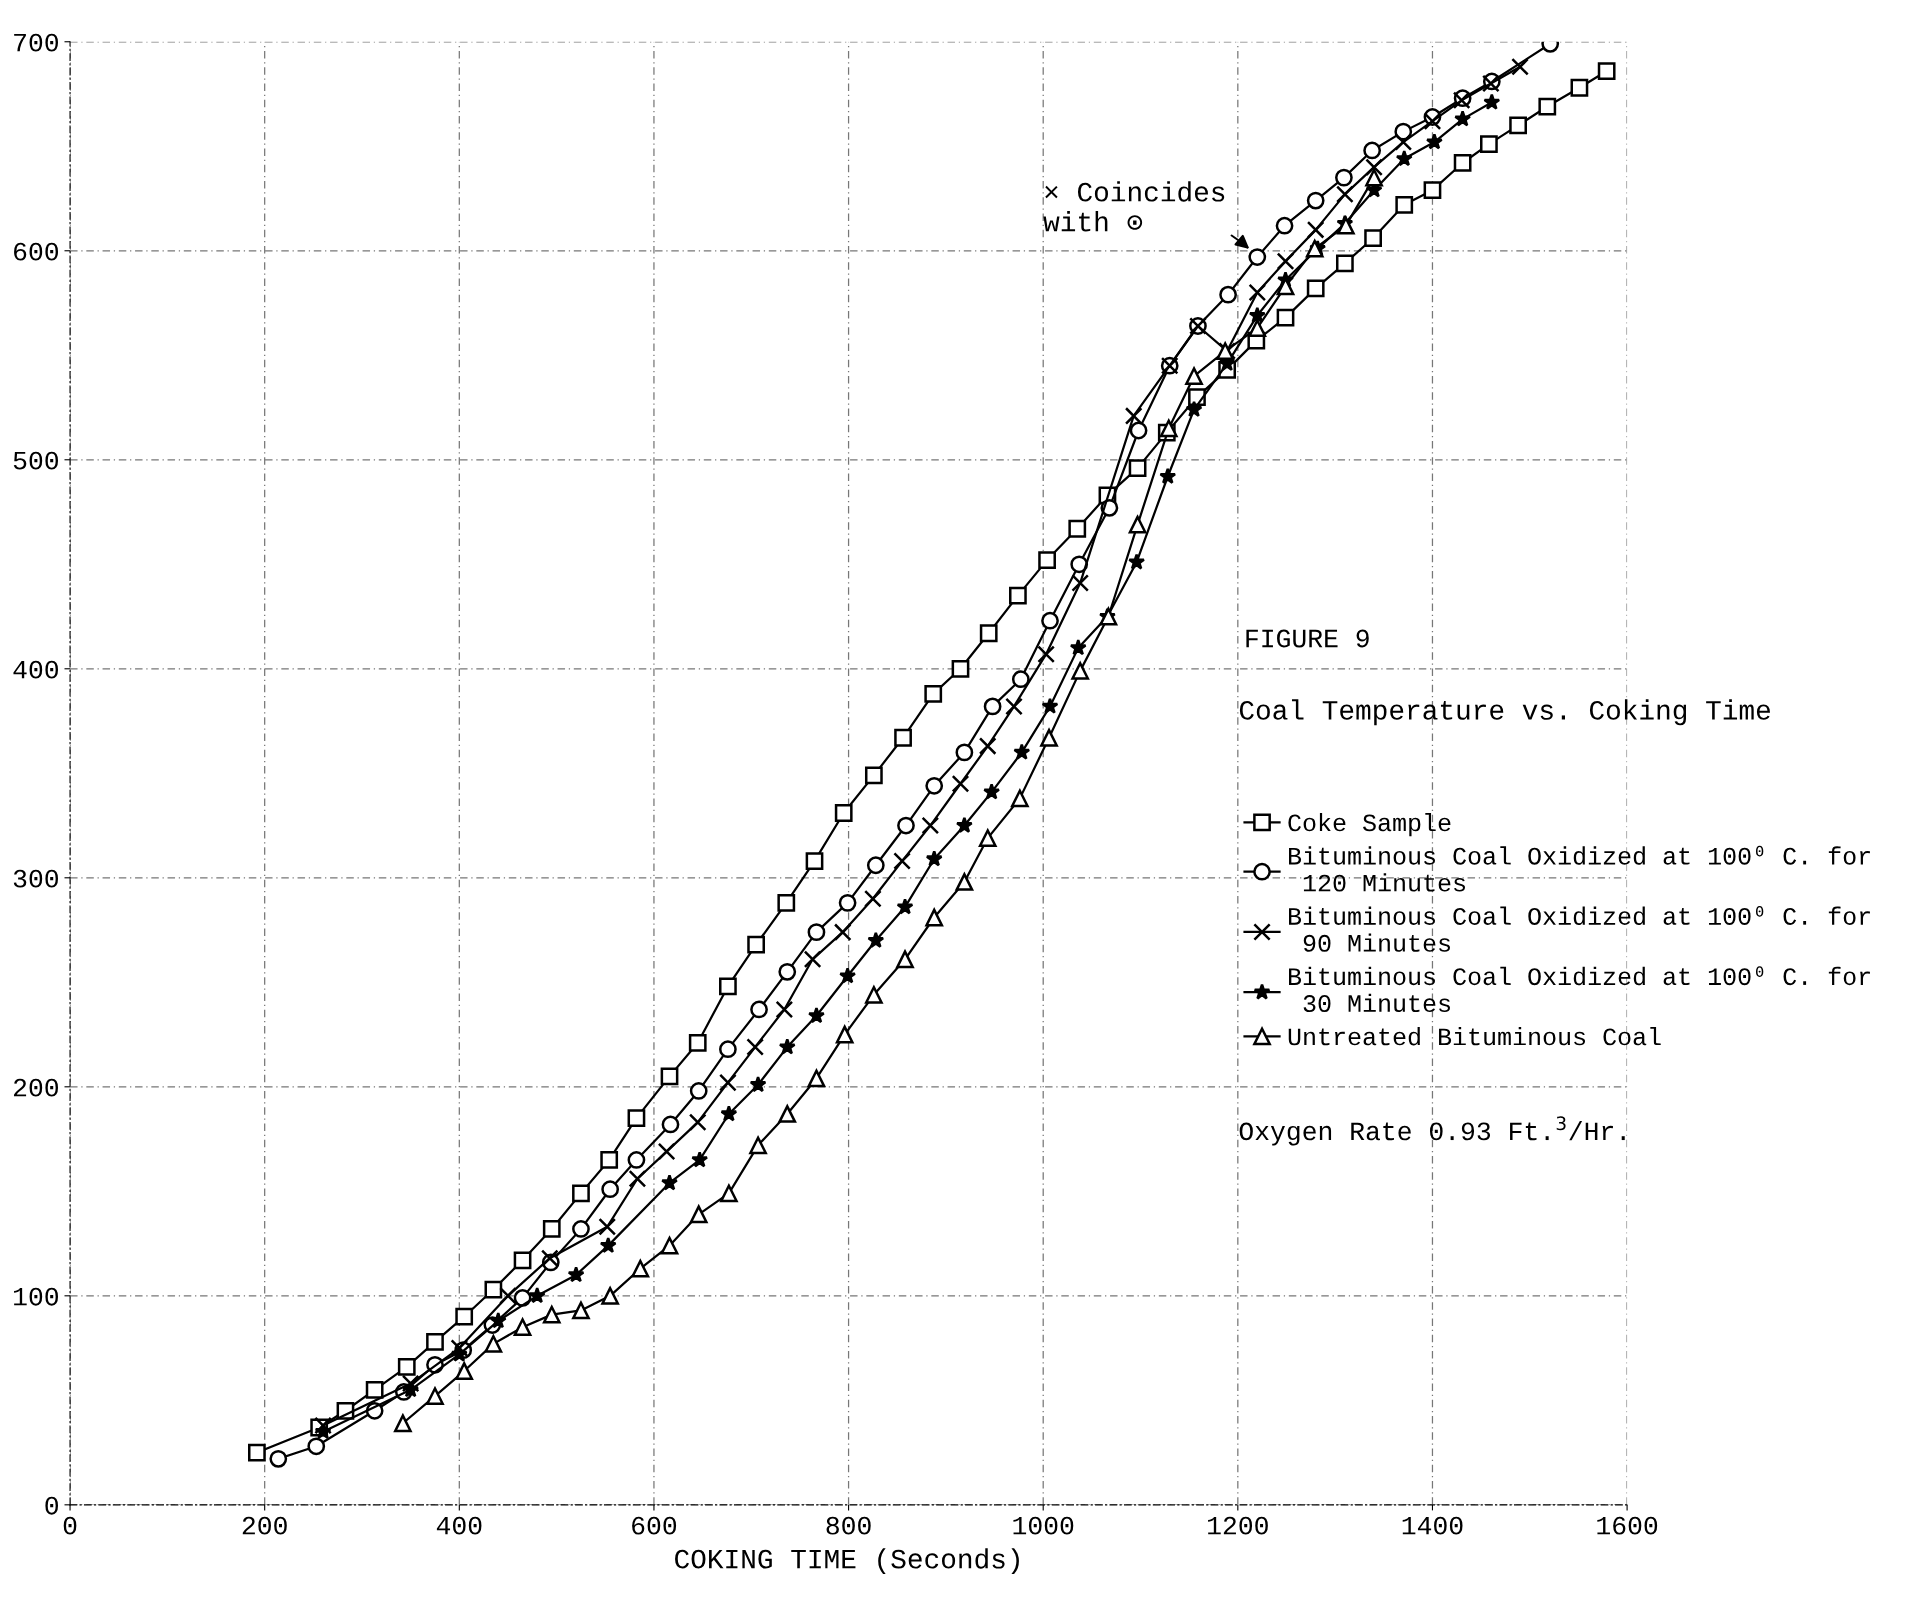 Image resolution: width=1914 pixels, height=1606 pixels. What do you see at coordinates (1504, 712) in the screenshot?
I see `text: Coal Temperature vs. Coking Time` at bounding box center [1504, 712].